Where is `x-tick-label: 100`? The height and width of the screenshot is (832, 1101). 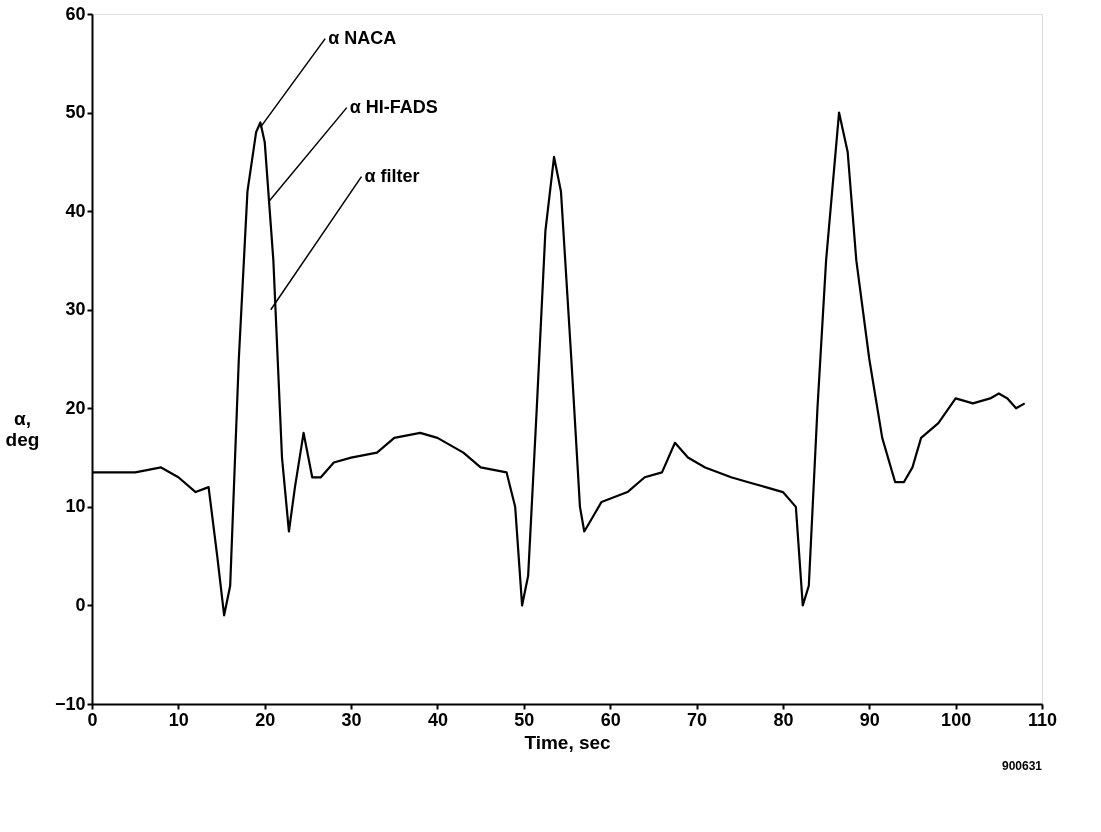
x-tick-label: 100 is located at coordinates (956, 719).